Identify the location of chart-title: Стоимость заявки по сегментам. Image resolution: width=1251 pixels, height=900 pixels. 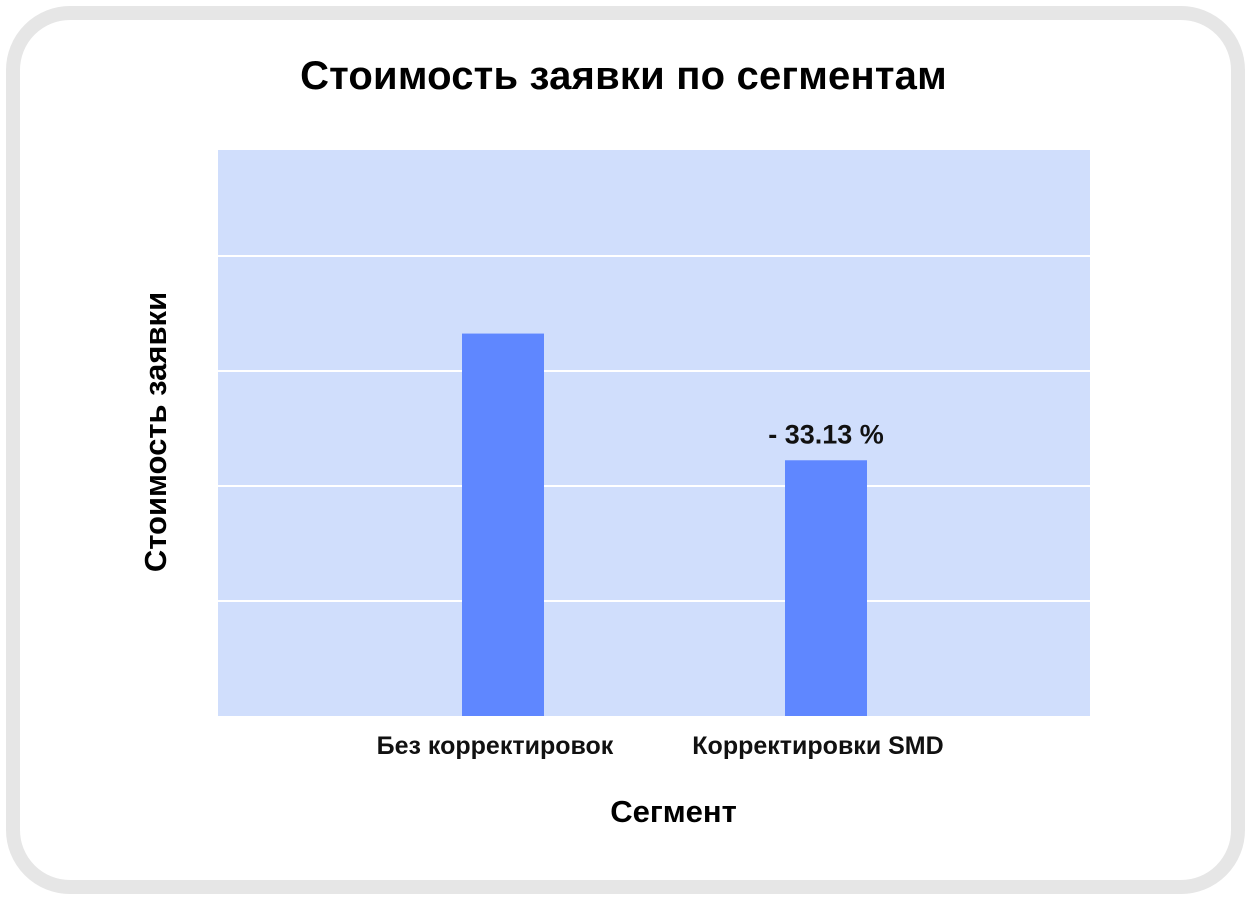
(623, 76).